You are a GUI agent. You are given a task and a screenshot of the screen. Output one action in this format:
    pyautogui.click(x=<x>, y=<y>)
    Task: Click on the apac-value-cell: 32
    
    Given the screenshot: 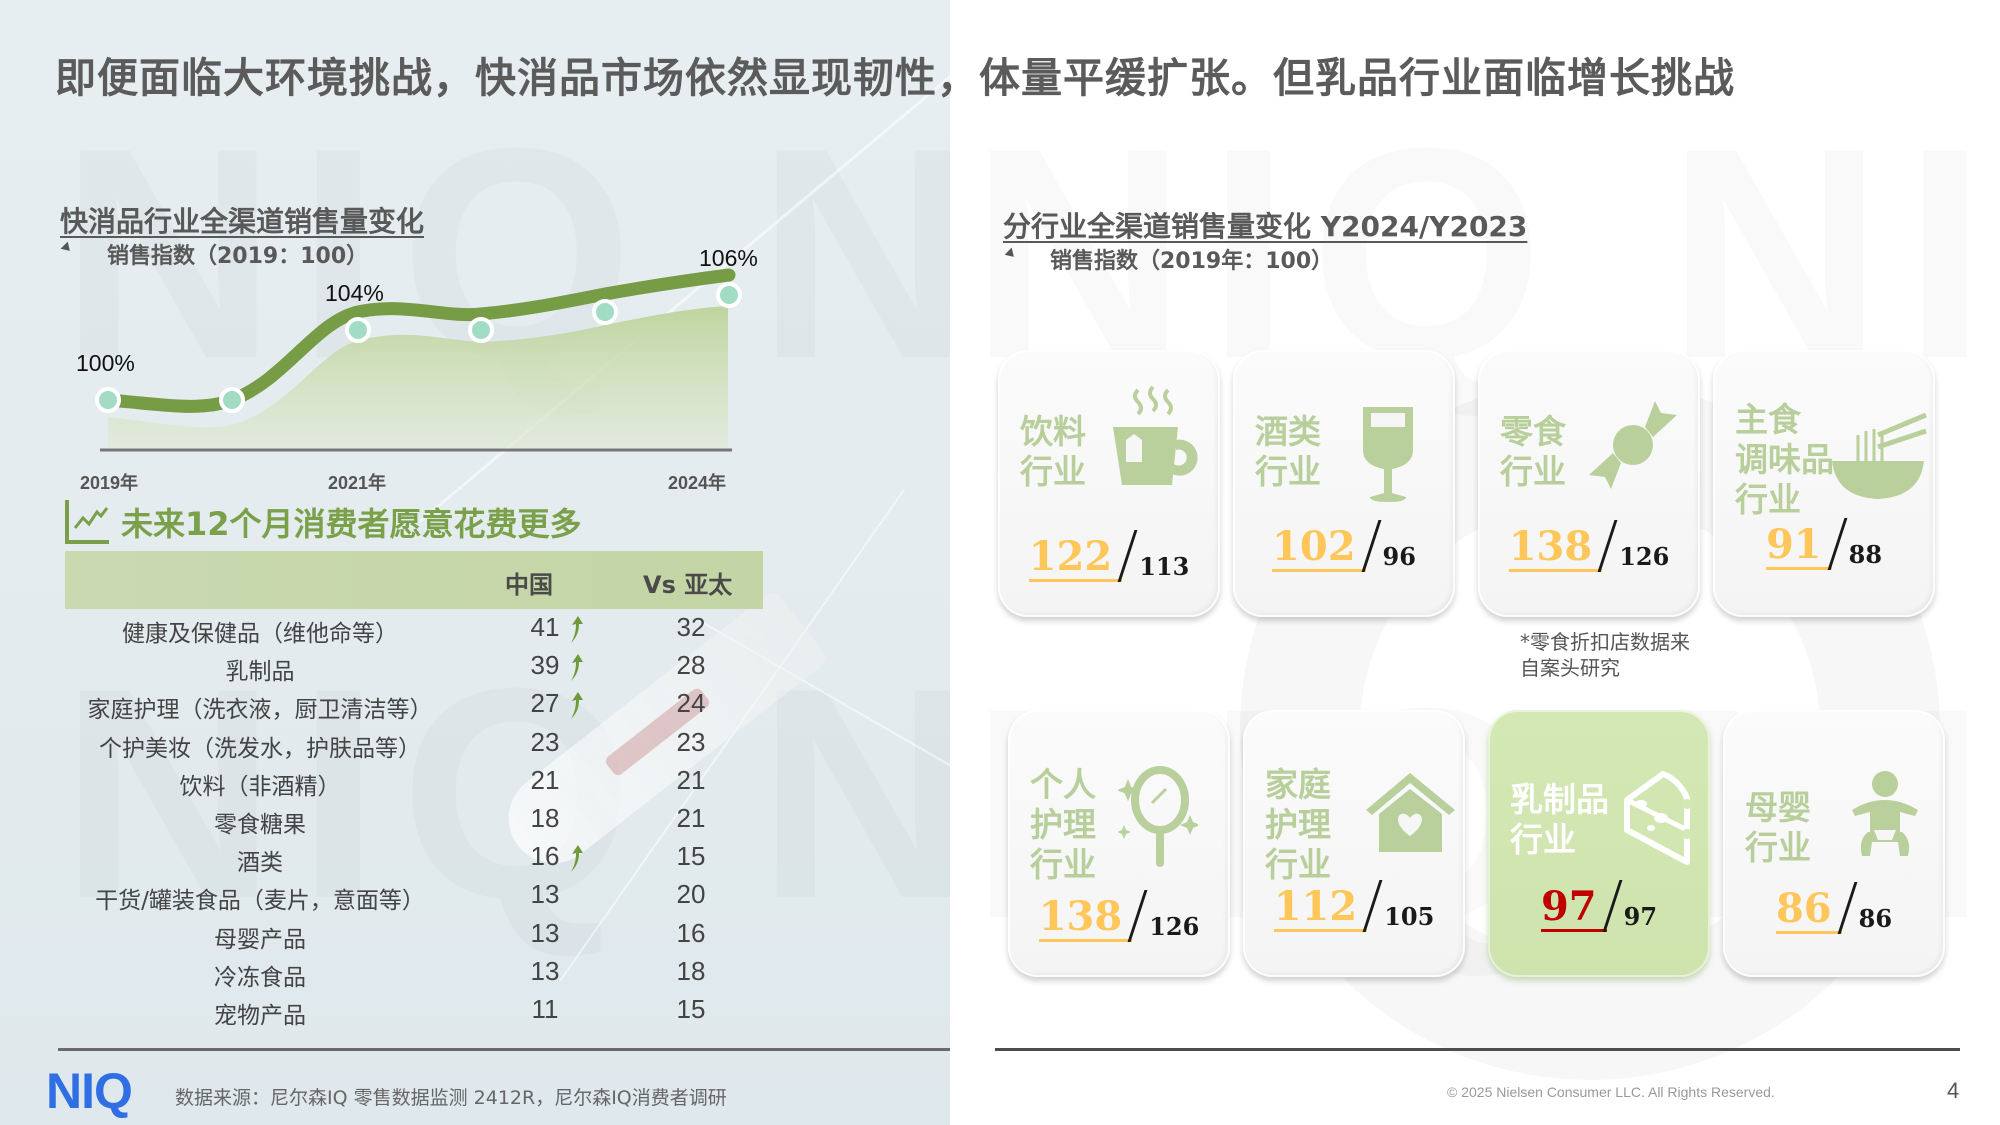 What is the action you would take?
    pyautogui.click(x=691, y=627)
    